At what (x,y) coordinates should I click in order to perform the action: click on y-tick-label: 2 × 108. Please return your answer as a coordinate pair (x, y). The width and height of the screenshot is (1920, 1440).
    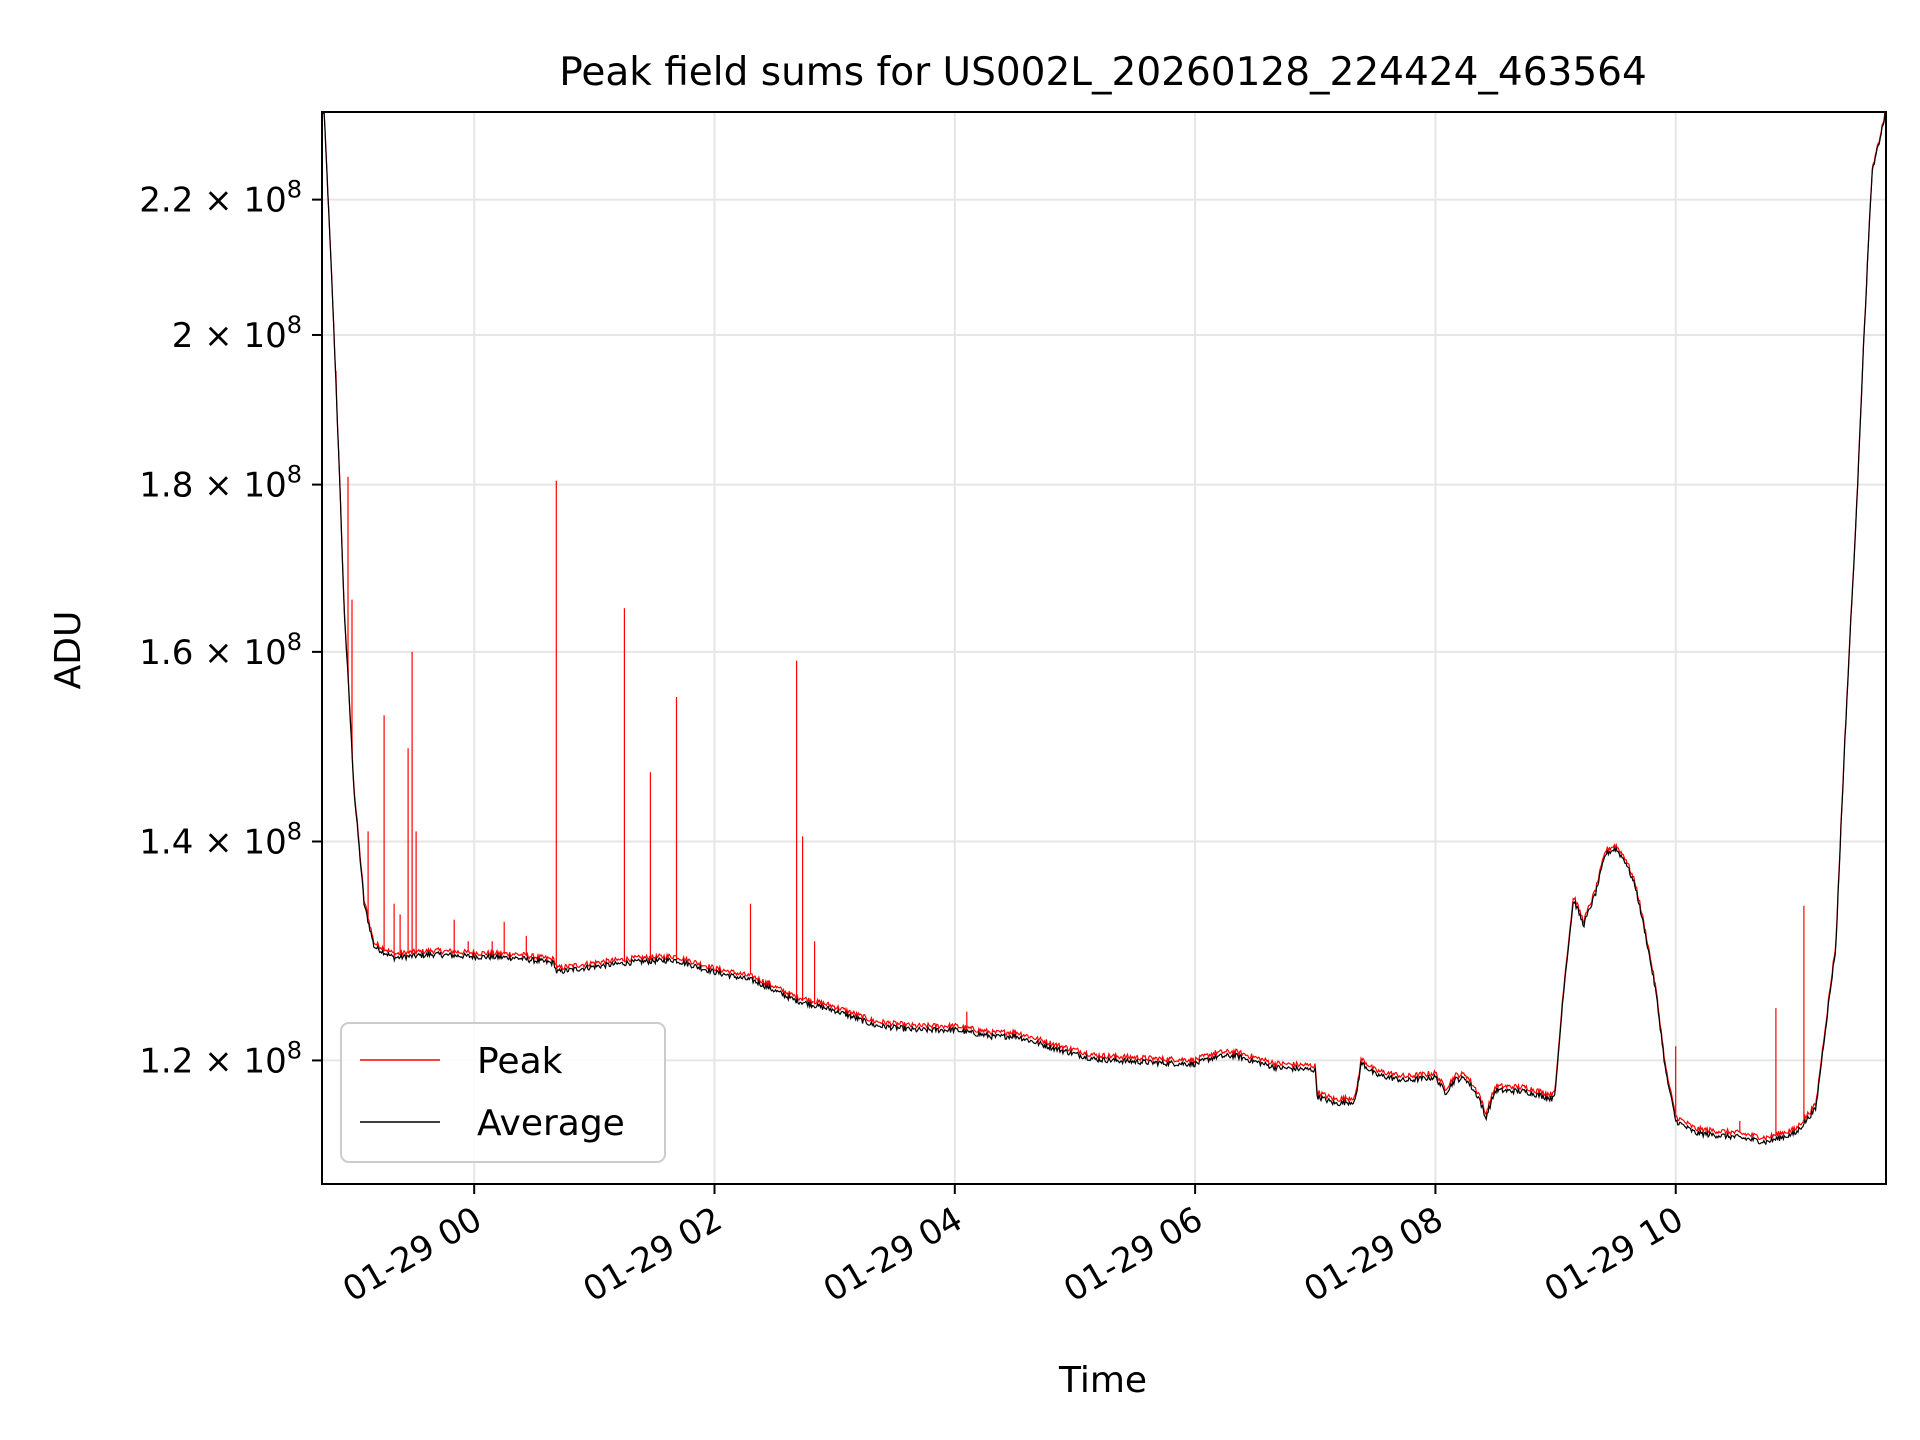
    Looking at the image, I should click on (237, 333).